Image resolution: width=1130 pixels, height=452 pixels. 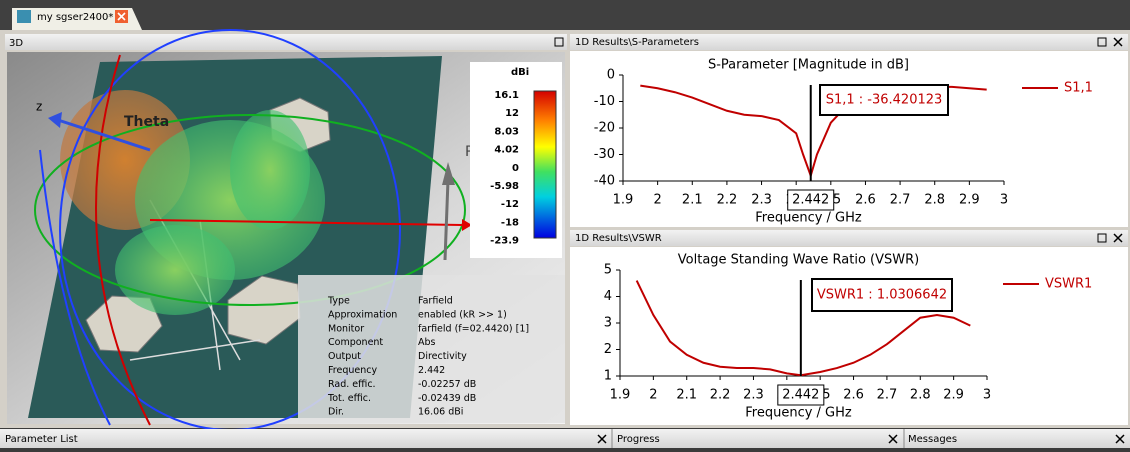 I want to click on panel-title: Messages, so click(x=932, y=439).